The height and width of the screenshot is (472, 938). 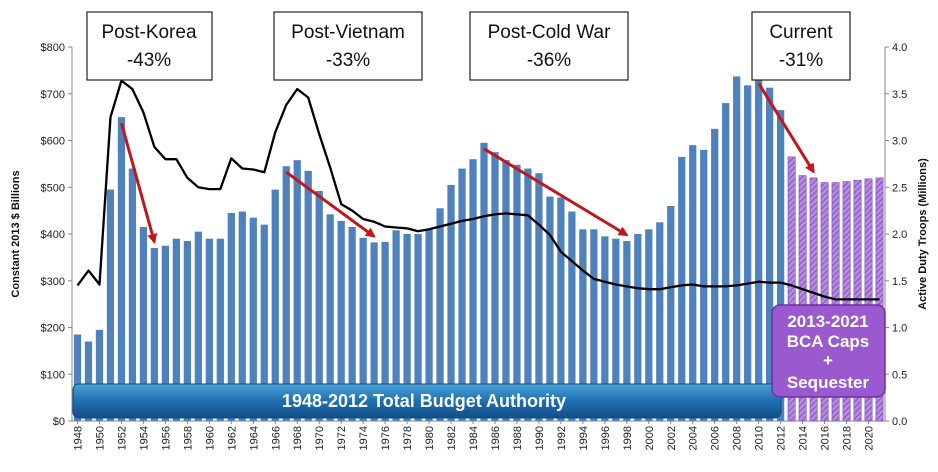 What do you see at coordinates (899, 422) in the screenshot?
I see `y2-tick-label: 0.0` at bounding box center [899, 422].